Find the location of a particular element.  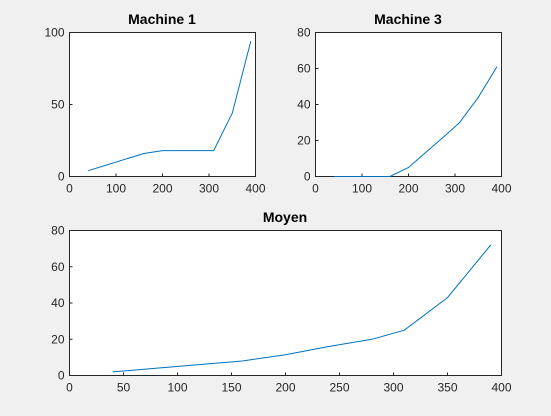

x-tick-label: 250 is located at coordinates (339, 388).